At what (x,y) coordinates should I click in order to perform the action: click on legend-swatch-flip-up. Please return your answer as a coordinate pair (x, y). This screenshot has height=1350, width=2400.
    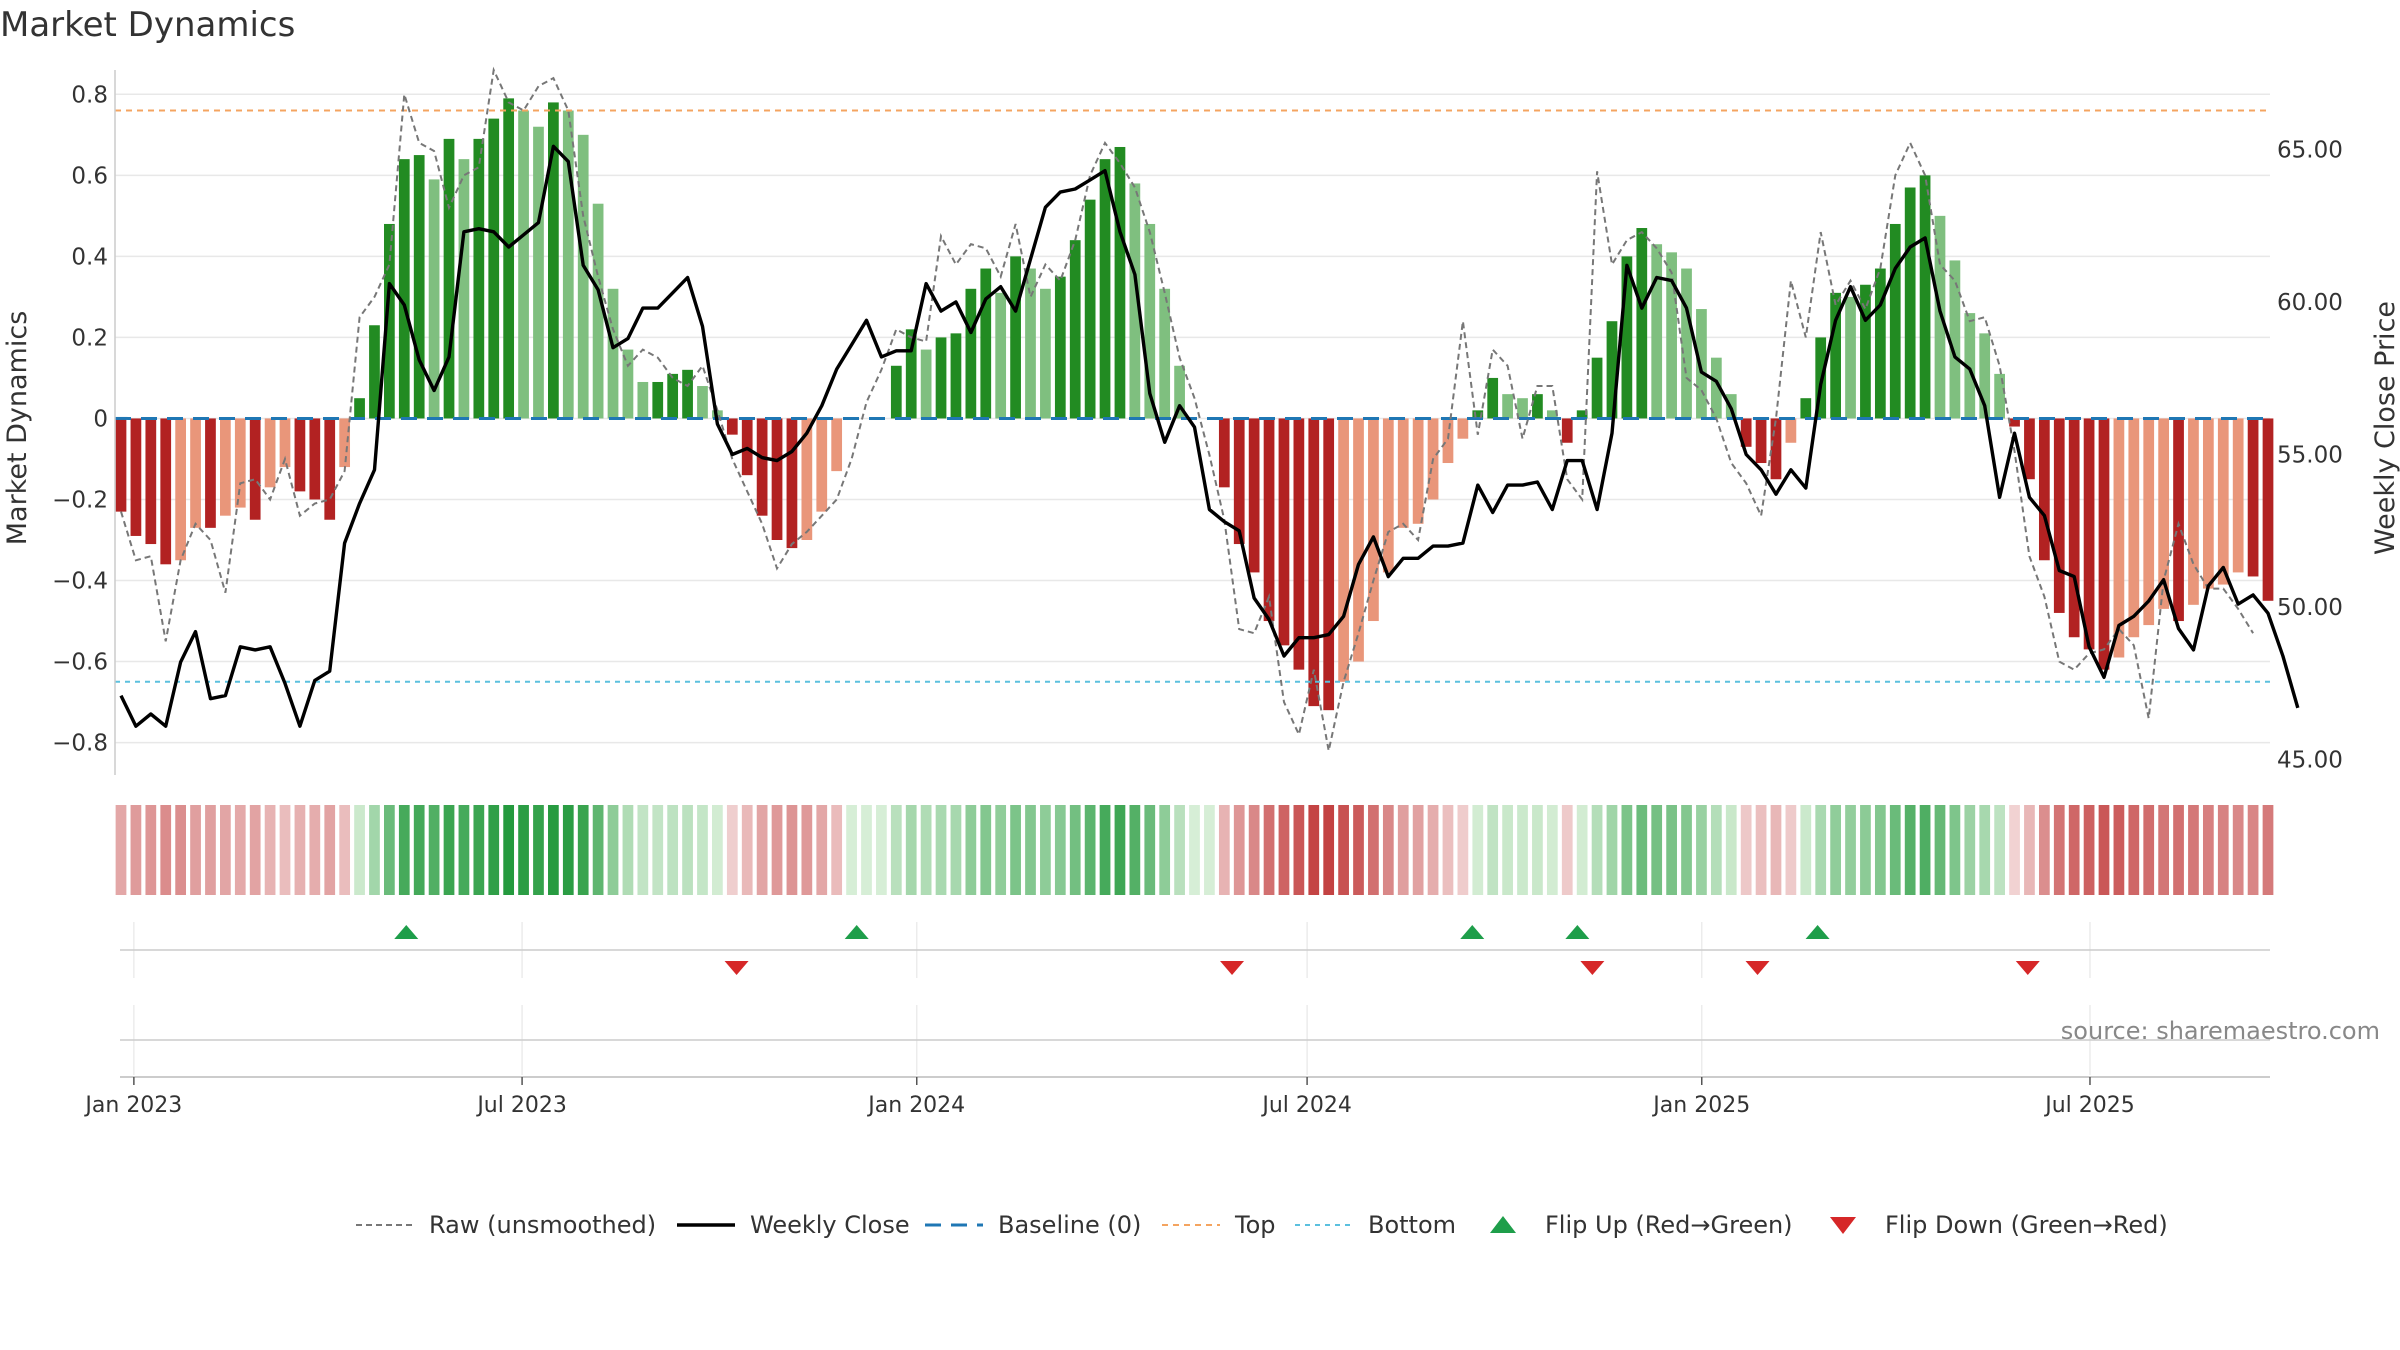
    Looking at the image, I should click on (1503, 1224).